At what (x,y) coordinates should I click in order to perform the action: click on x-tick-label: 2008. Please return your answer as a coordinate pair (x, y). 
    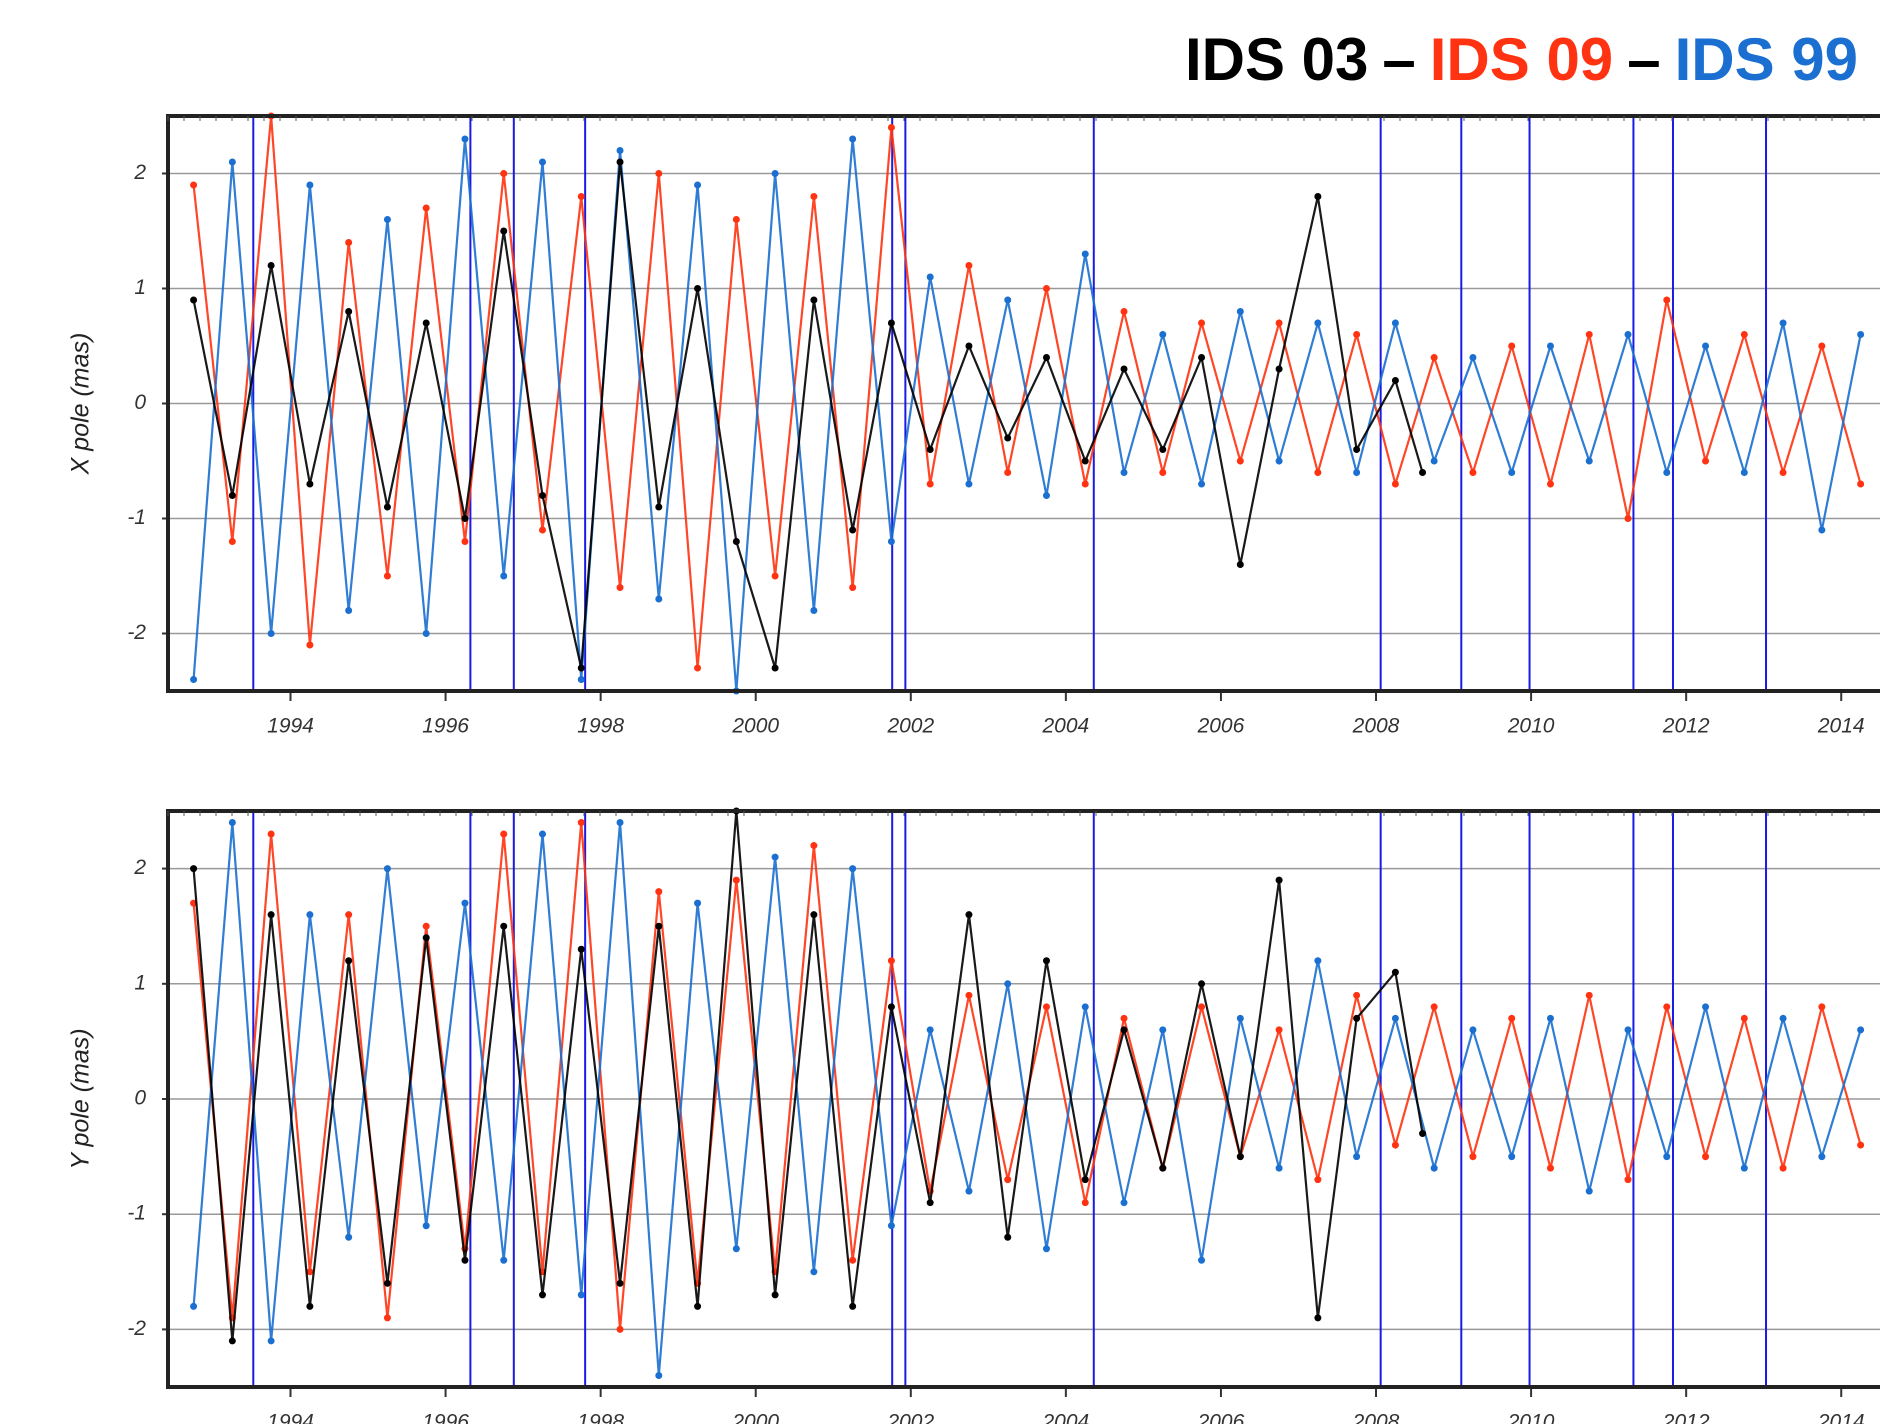
    Looking at the image, I should click on (1376, 726).